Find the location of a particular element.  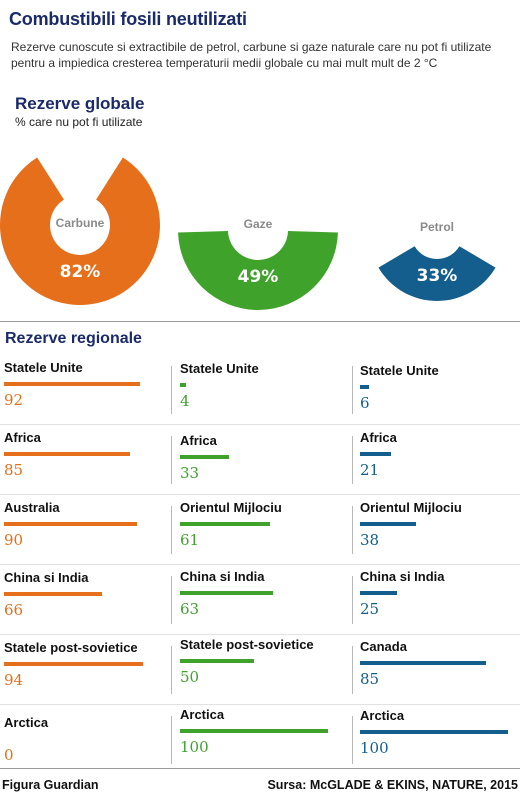

region-value: 90 is located at coordinates (14, 540).